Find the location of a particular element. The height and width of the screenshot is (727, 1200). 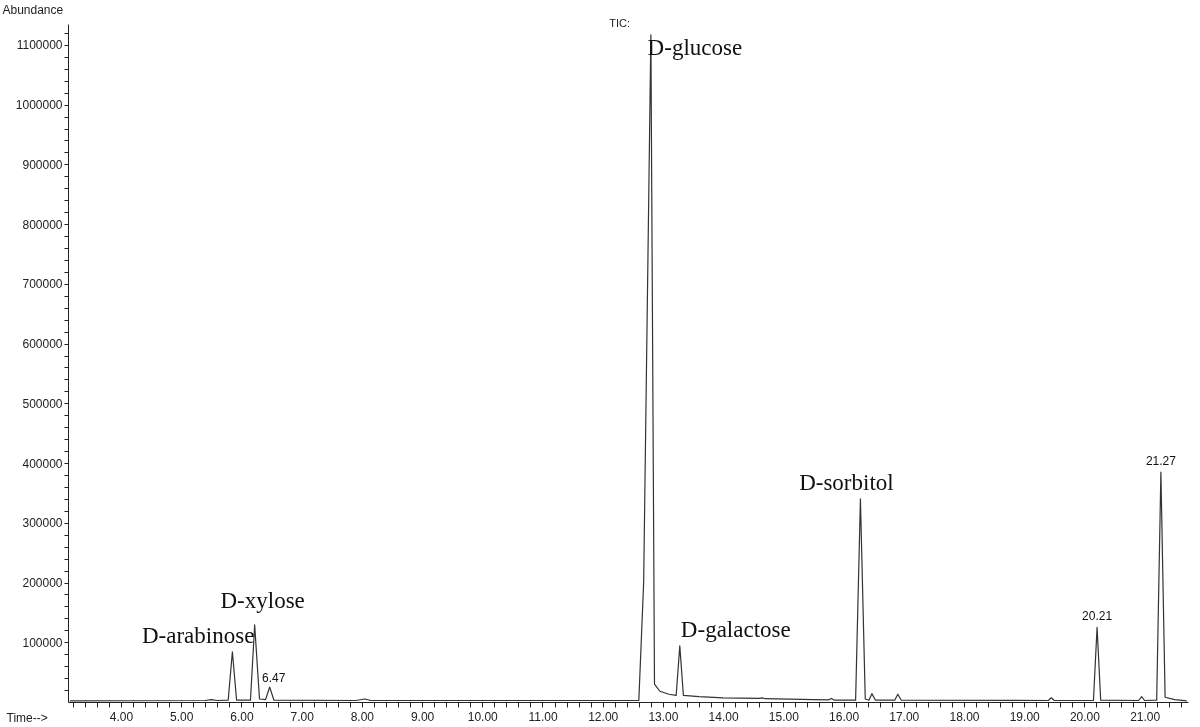

y-tick-label: 200000 is located at coordinates (42, 583).